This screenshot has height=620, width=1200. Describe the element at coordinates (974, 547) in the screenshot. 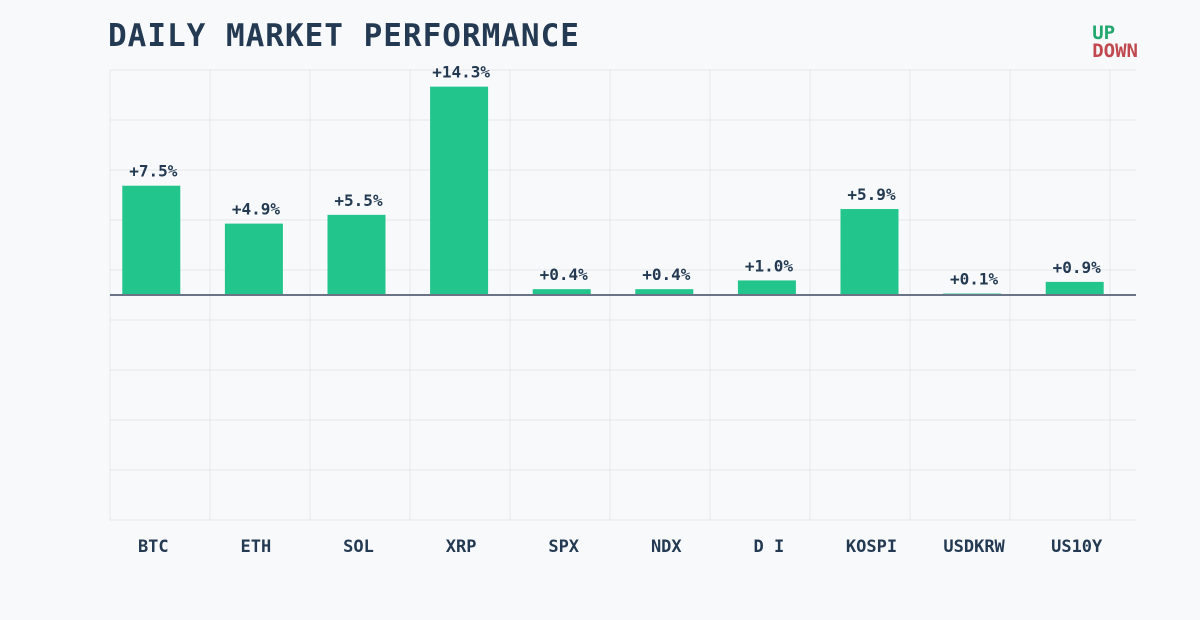

I see `x-tick-label: USDKRW` at that location.